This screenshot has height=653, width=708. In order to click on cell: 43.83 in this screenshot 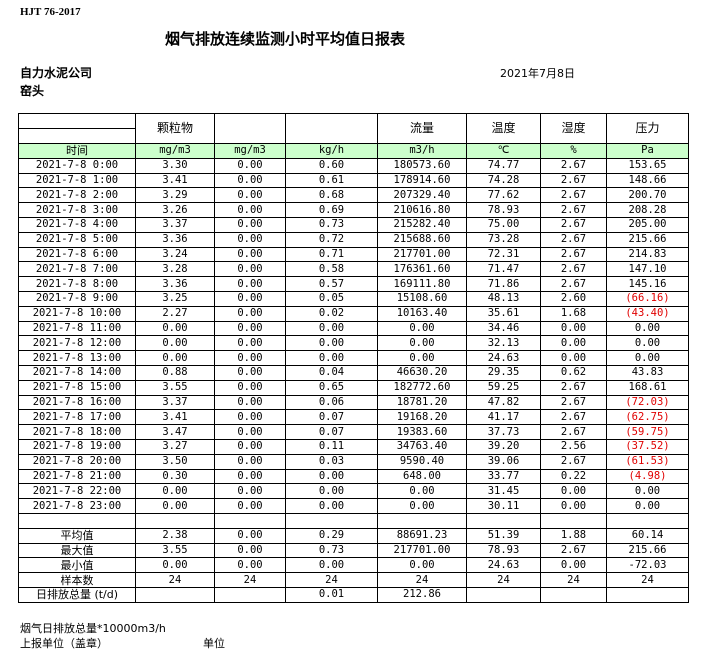, I will do `click(647, 372)`.